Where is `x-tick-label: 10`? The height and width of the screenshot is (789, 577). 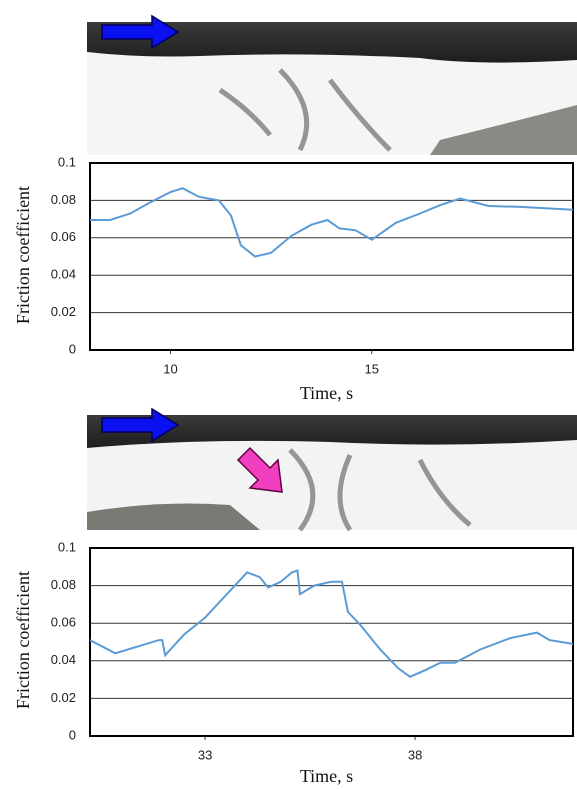
x-tick-label: 10 is located at coordinates (170, 368).